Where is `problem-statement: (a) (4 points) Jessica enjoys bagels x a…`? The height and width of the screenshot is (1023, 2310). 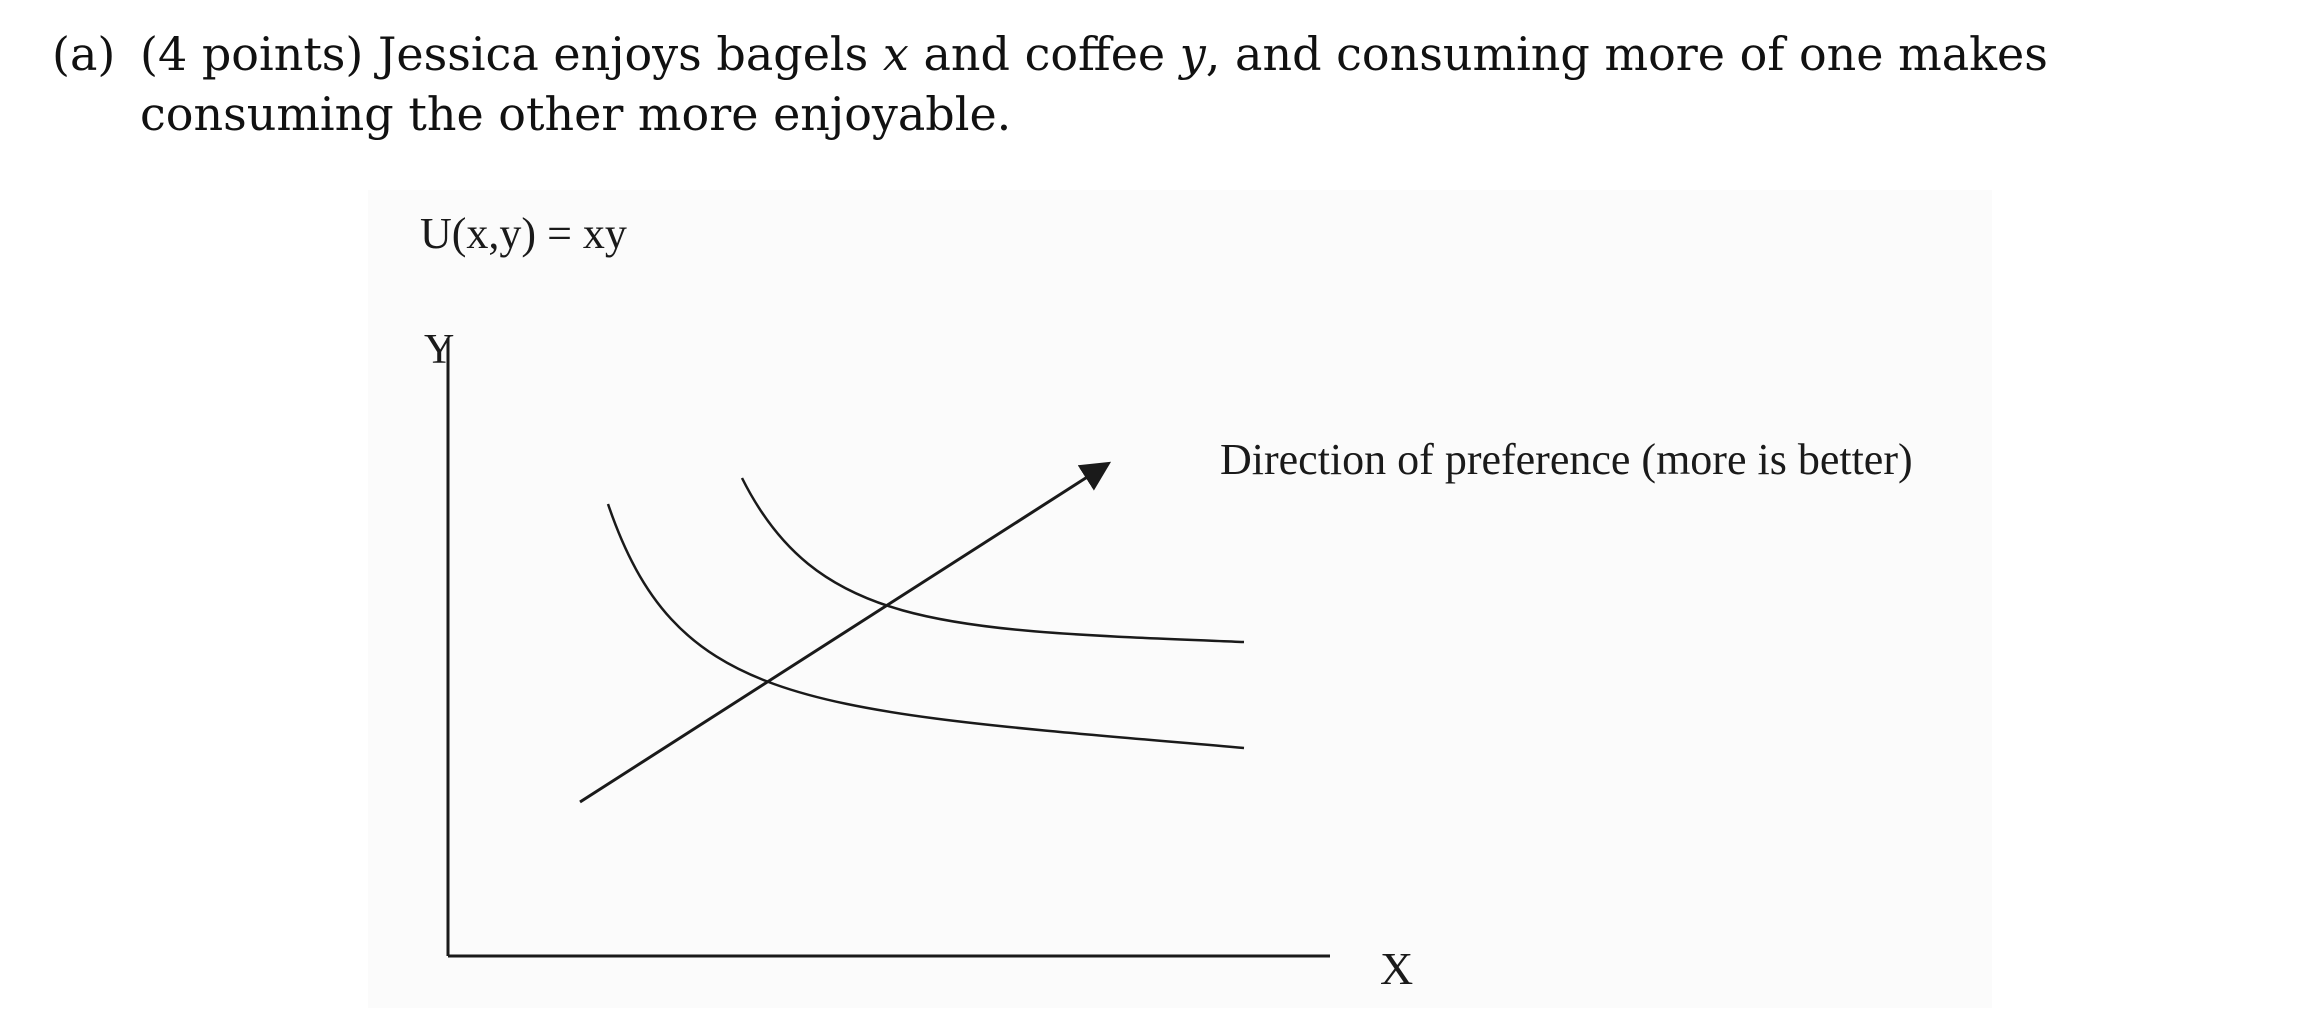 problem-statement: (a) (4 points) Jessica enjoys bagels x a… is located at coordinates (1162, 84).